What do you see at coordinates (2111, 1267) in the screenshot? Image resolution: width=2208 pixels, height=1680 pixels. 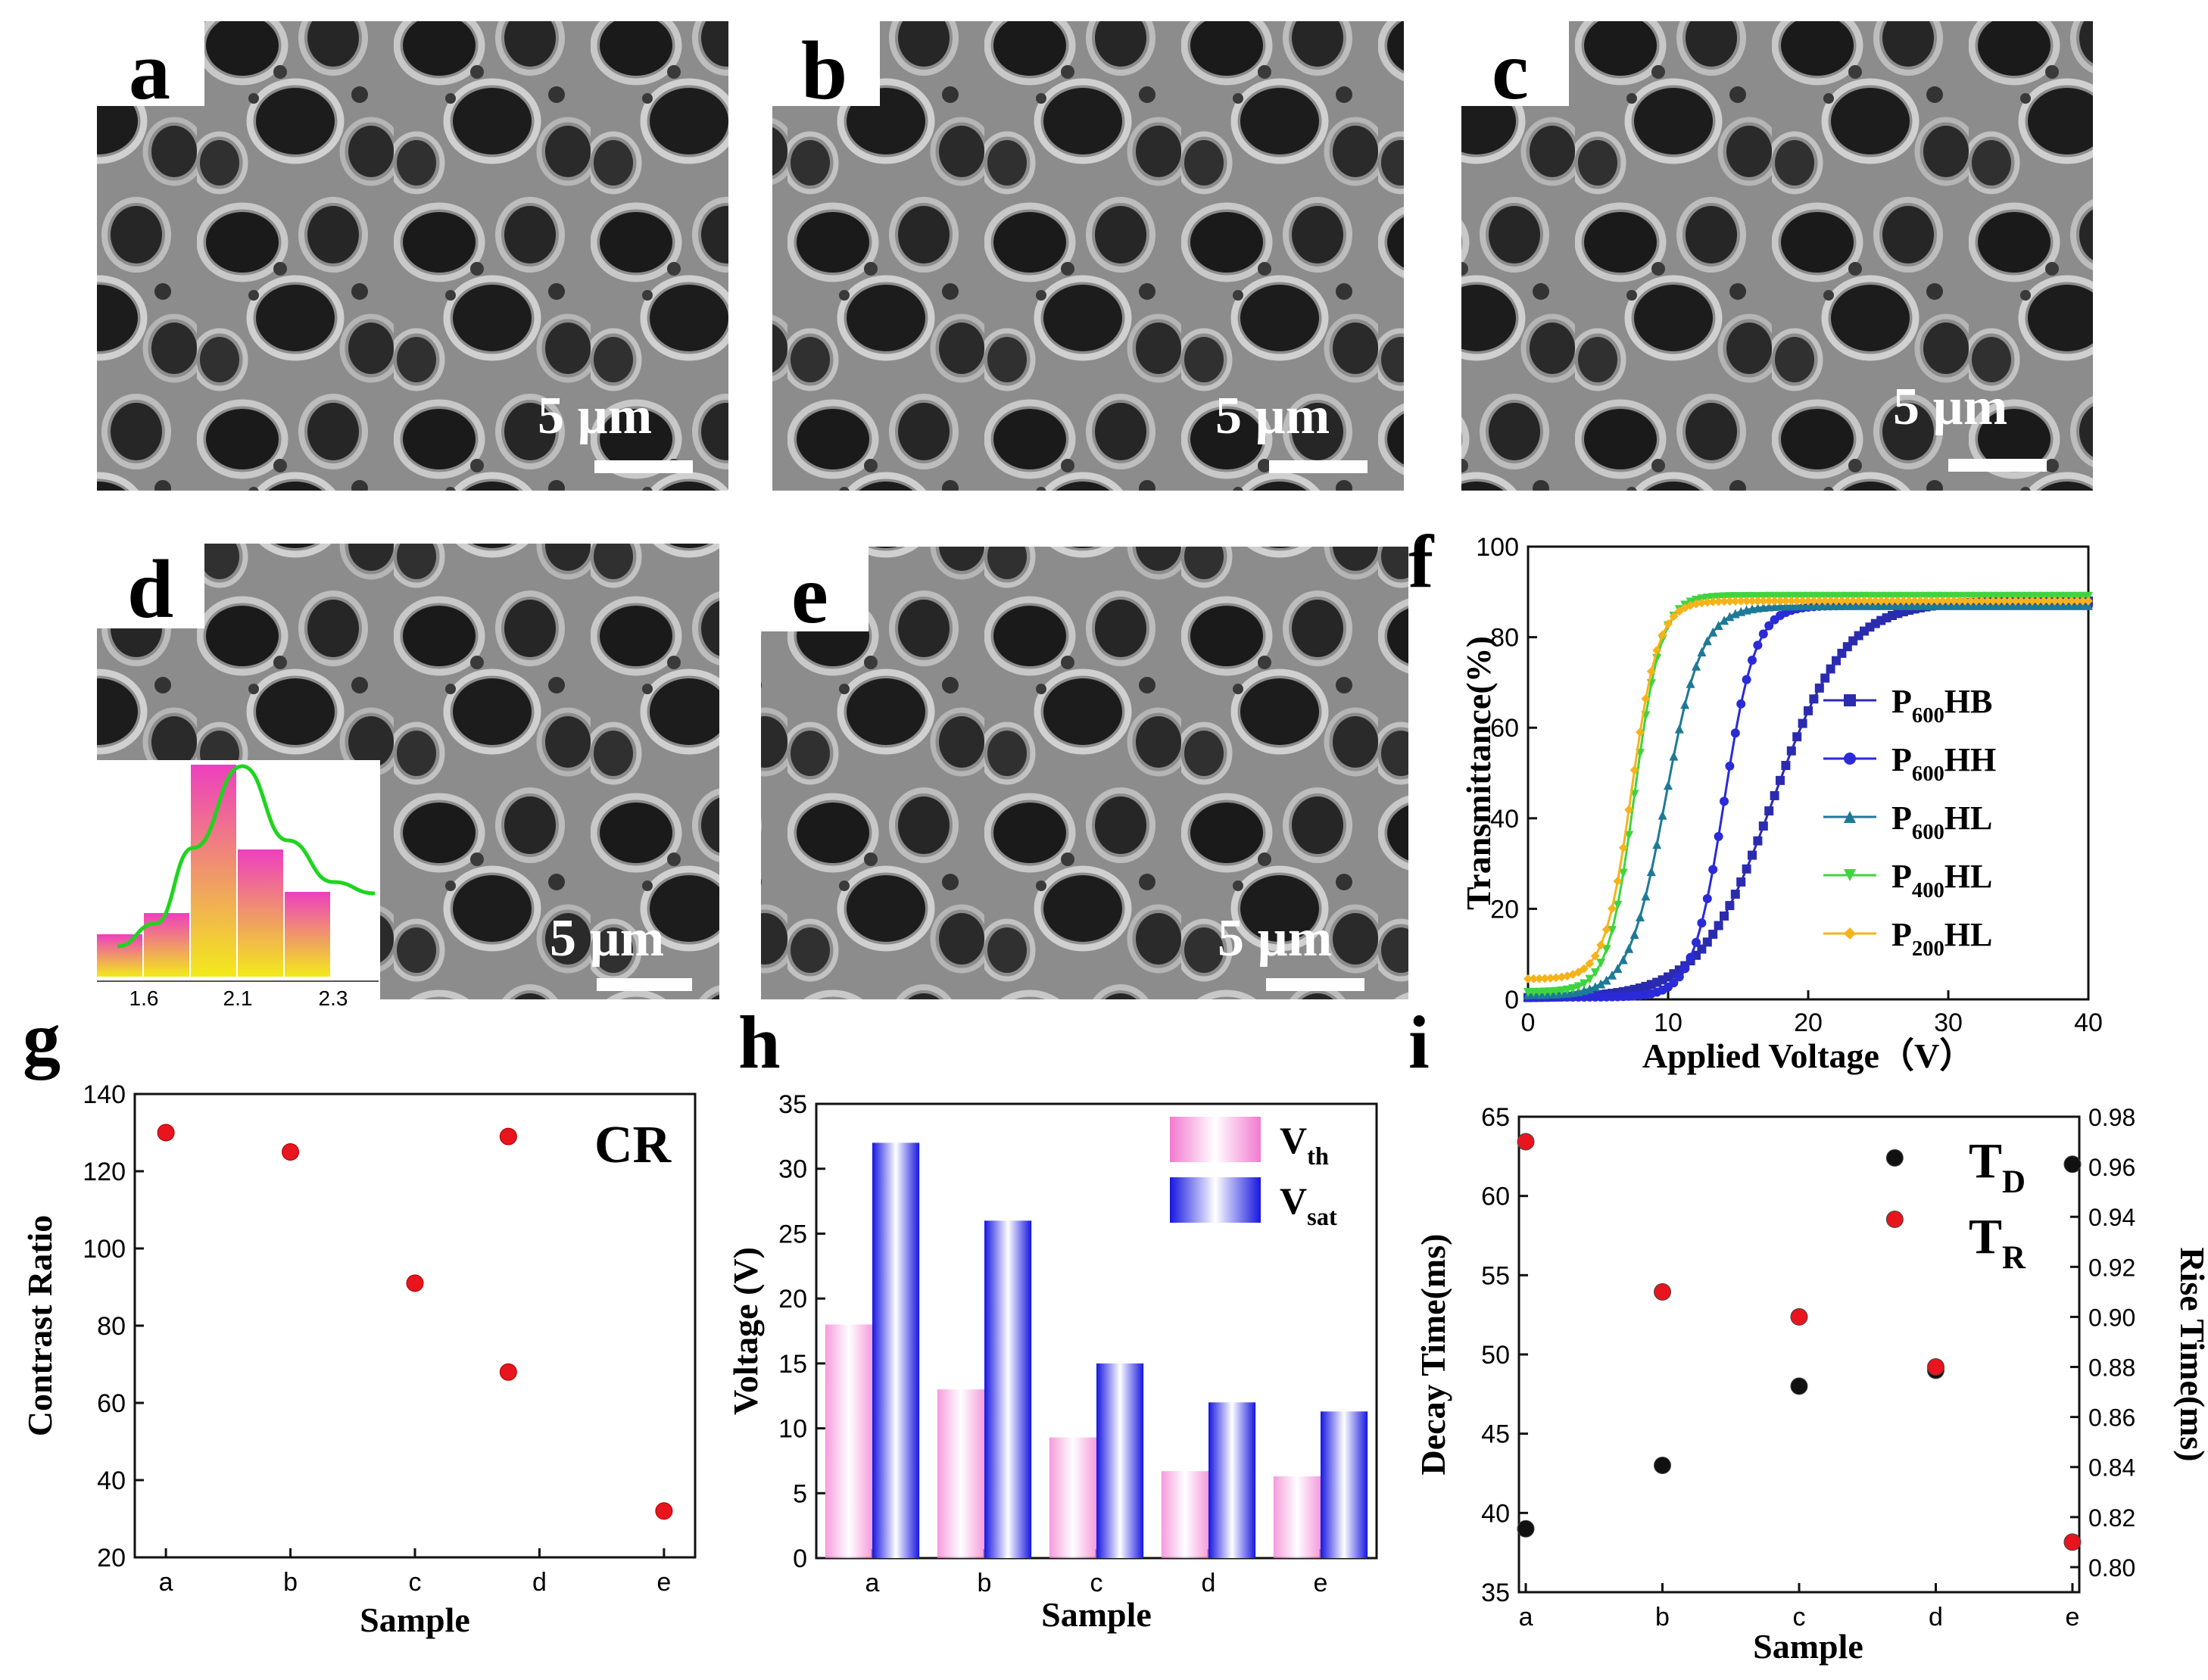 I see `chart-i-ytick-right-0.92: 0.92` at bounding box center [2111, 1267].